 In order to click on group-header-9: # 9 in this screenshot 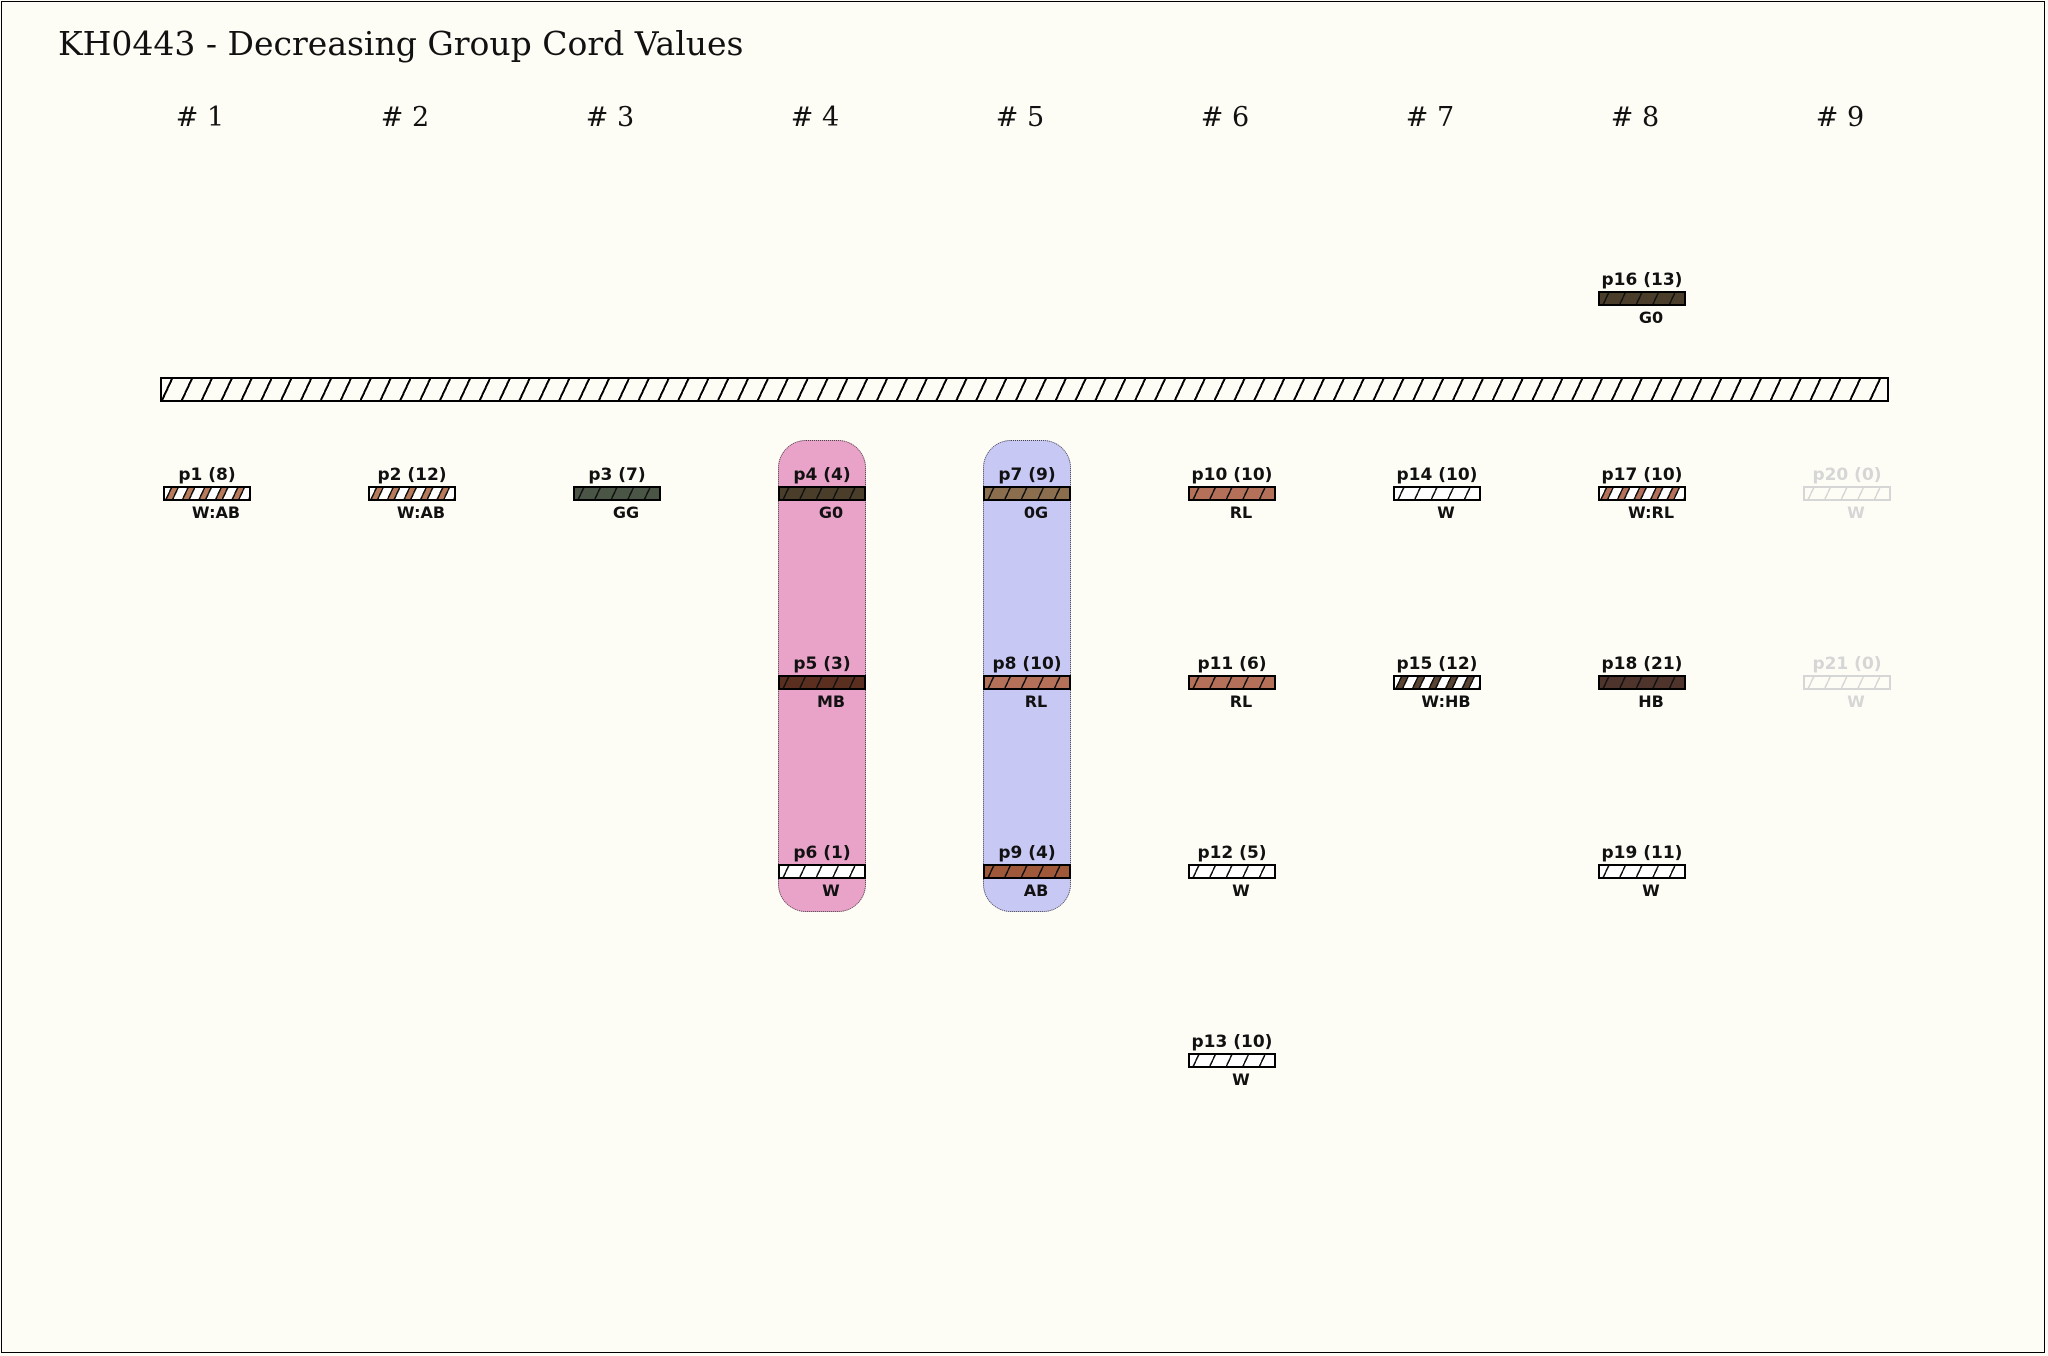, I will do `click(1840, 117)`.